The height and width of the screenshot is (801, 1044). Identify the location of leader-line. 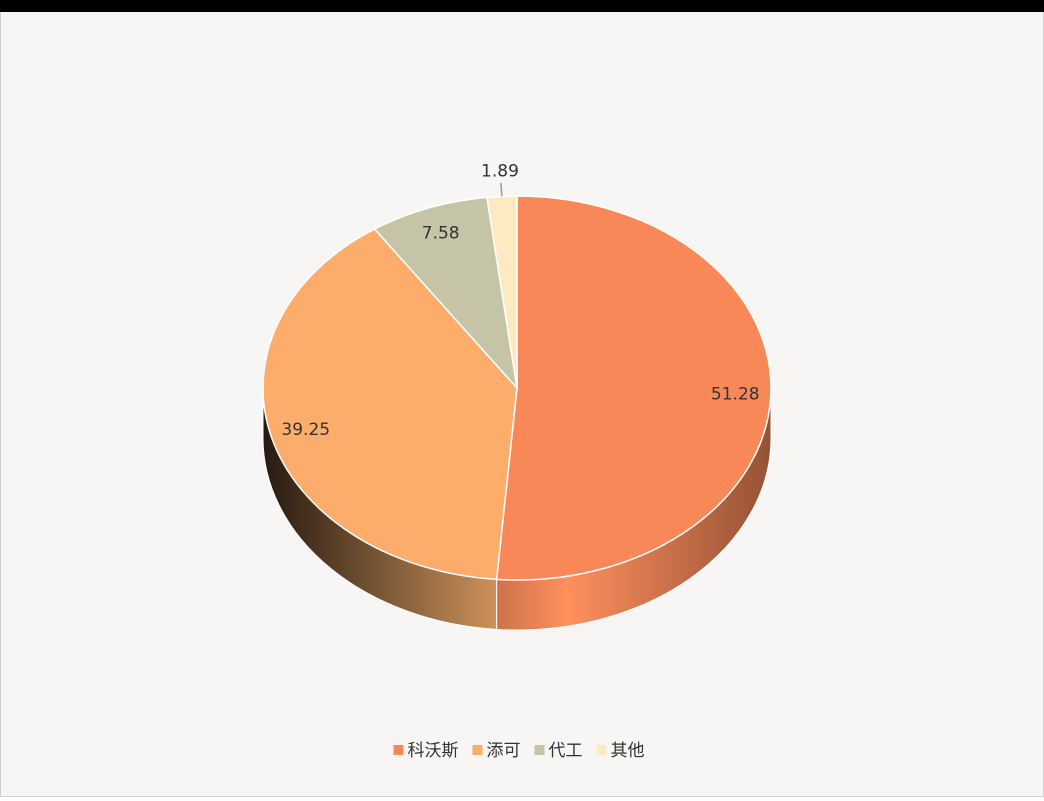
(501, 189).